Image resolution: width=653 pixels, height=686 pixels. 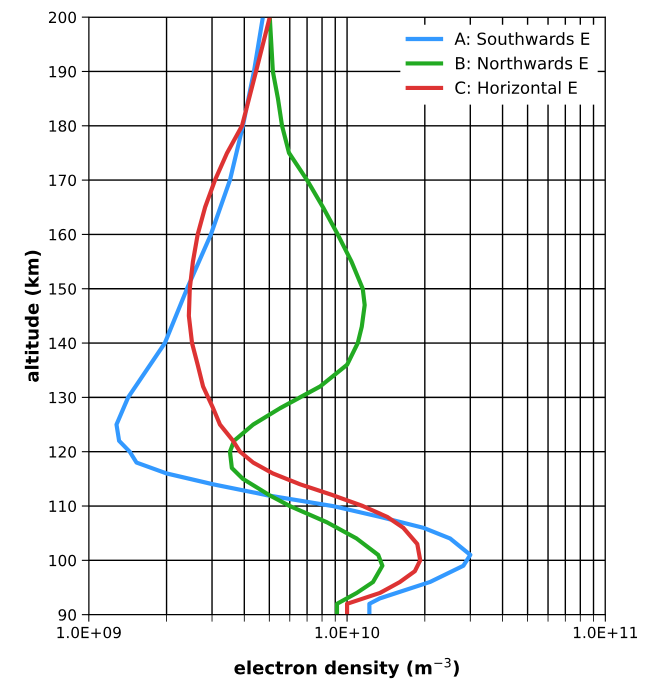 What do you see at coordinates (63, 560) in the screenshot?
I see `y-tick-label: 100` at bounding box center [63, 560].